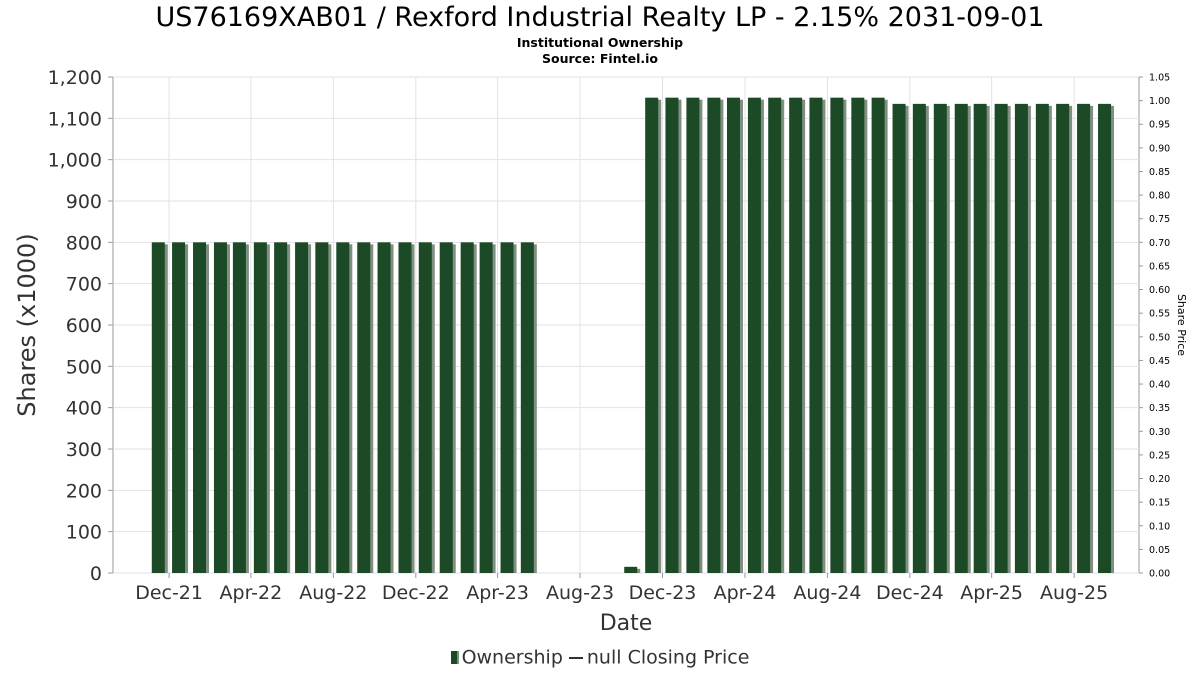 Image resolution: width=1200 pixels, height=675 pixels. Describe the element at coordinates (1159, 101) in the screenshot. I see `y2-tick-label: 1.00` at that location.